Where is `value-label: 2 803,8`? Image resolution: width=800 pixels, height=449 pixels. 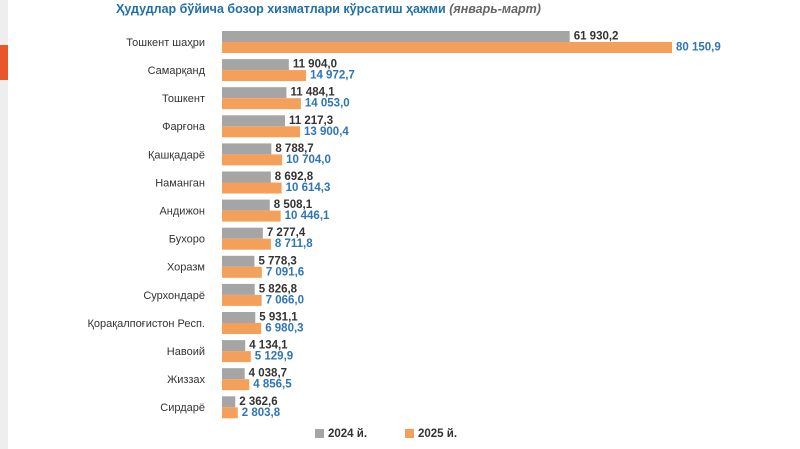
value-label: 2 803,8 is located at coordinates (261, 413).